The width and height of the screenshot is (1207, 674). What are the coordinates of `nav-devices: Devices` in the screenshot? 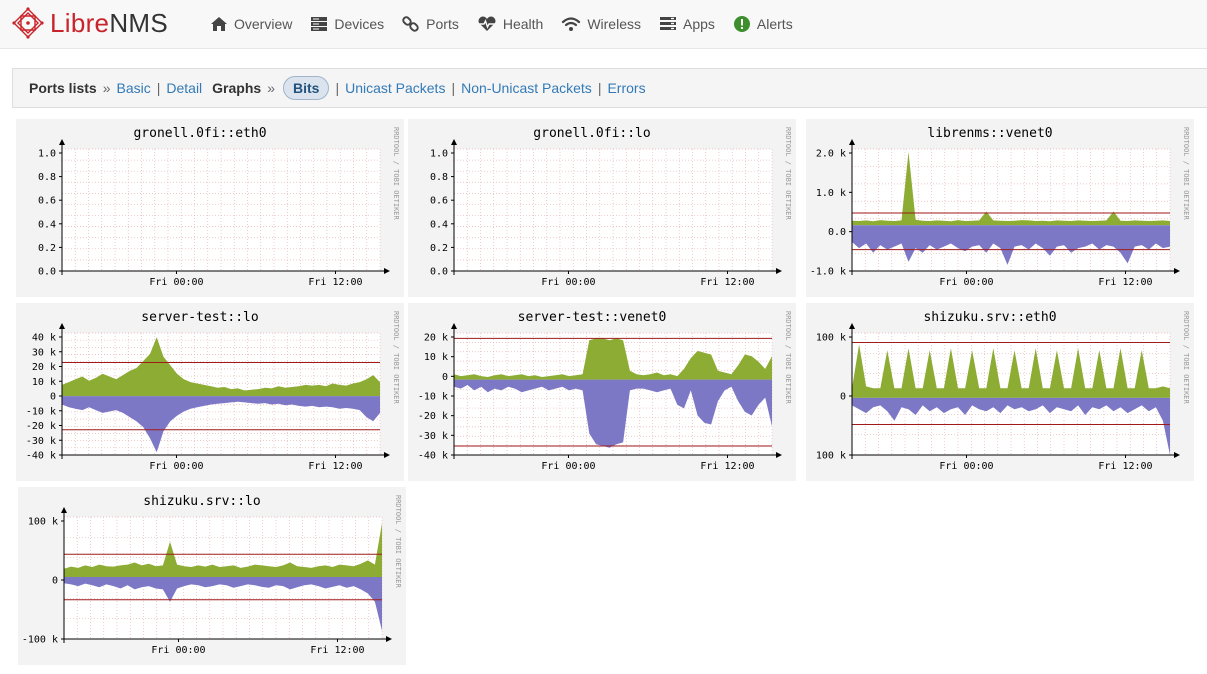 It's located at (347, 24).